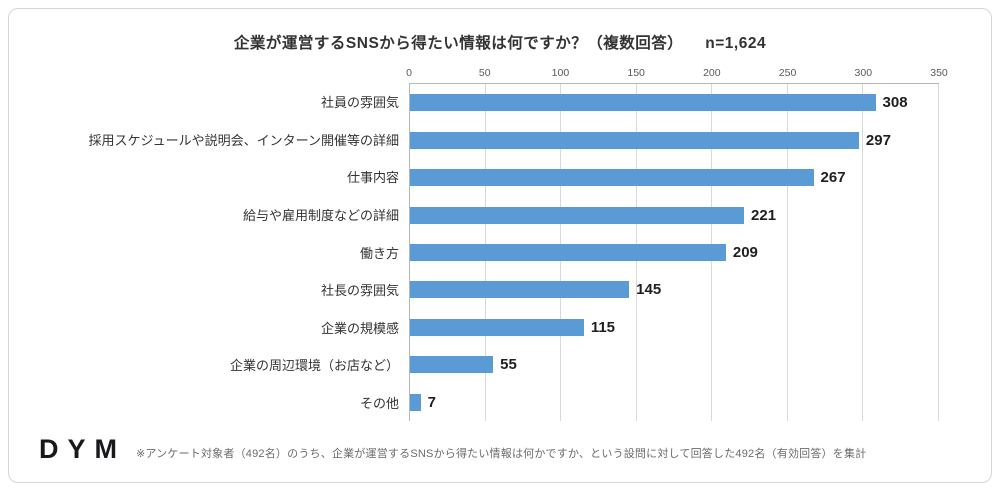 The image size is (1000, 499). Describe the element at coordinates (736, 43) in the screenshot. I see `sample-size-label: n=1,624` at that location.